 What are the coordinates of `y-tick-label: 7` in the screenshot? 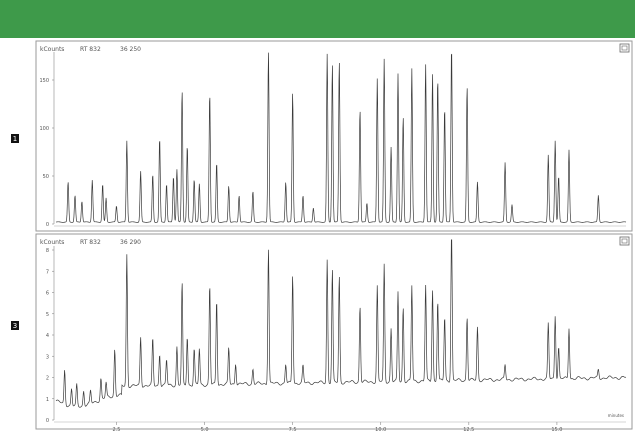 It's located at (47, 272).